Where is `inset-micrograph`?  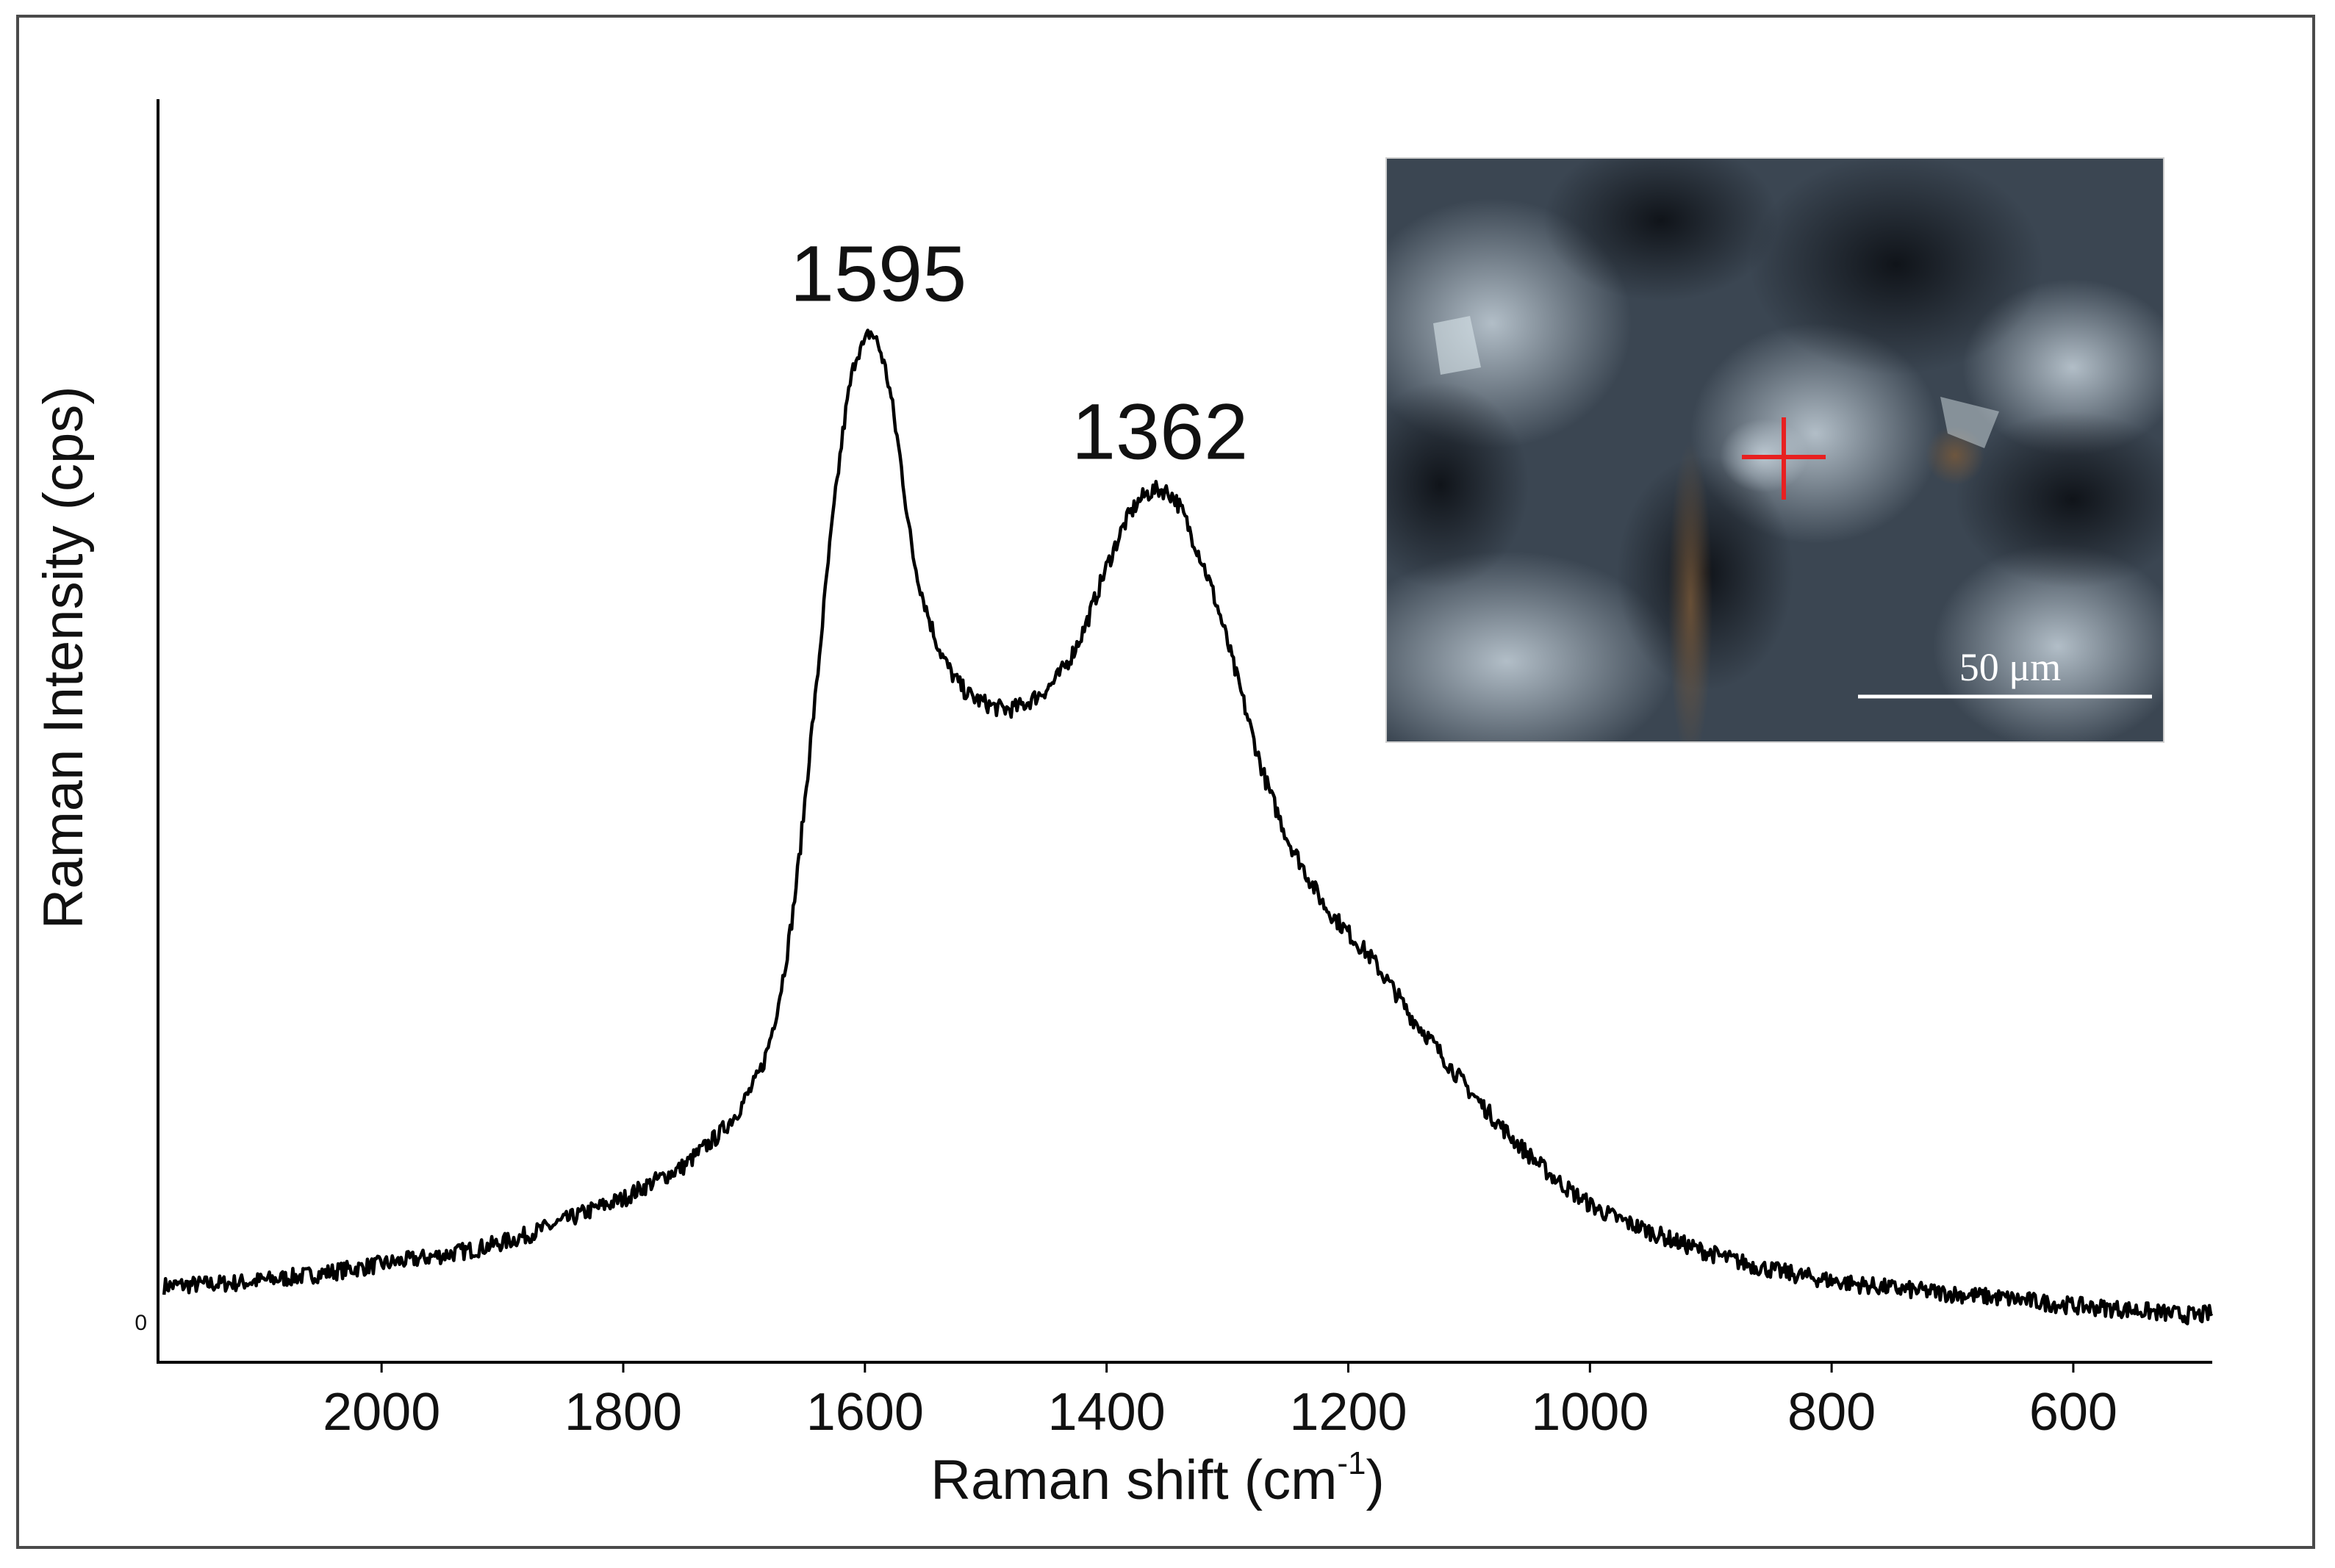 inset-micrograph is located at coordinates (1775, 450).